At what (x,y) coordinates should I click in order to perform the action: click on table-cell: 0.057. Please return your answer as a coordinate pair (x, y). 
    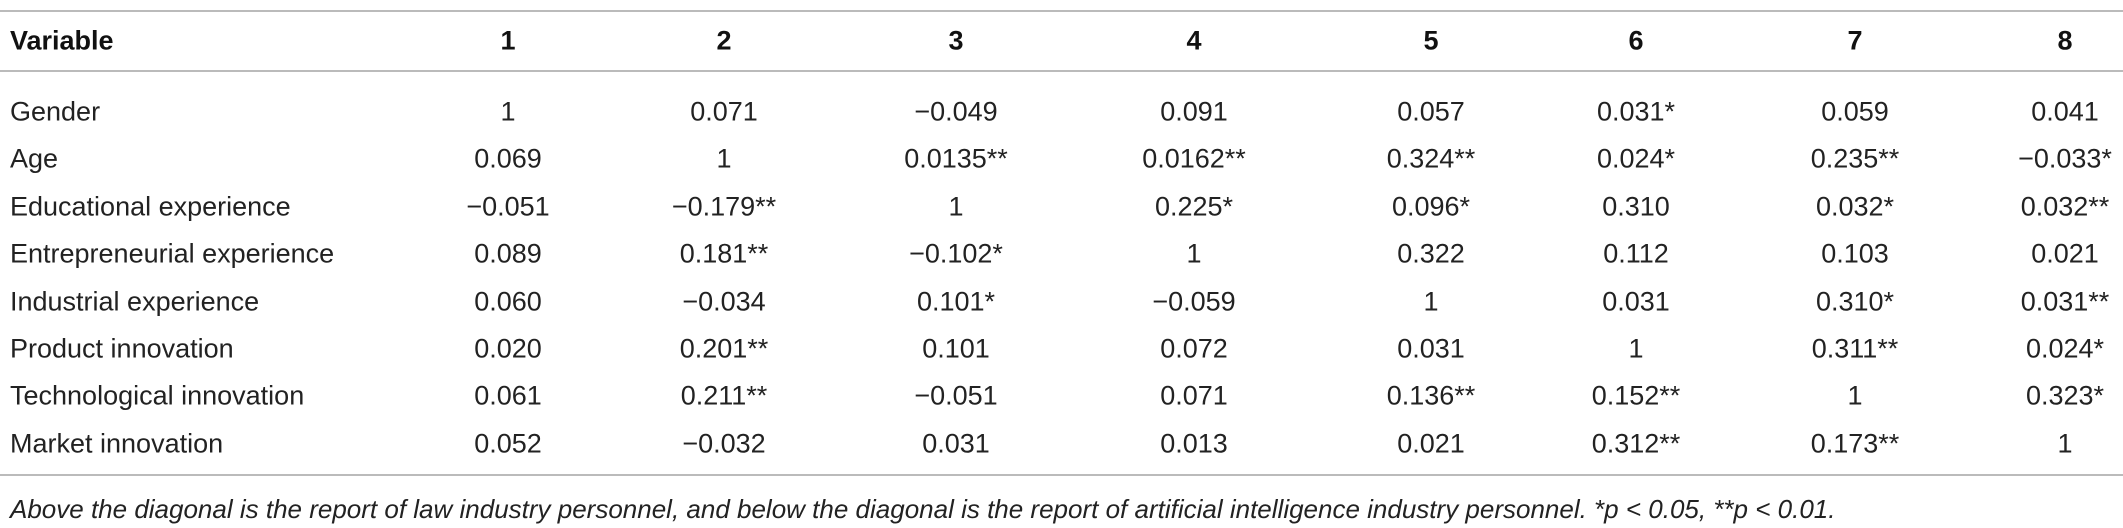
    Looking at the image, I should click on (1431, 111).